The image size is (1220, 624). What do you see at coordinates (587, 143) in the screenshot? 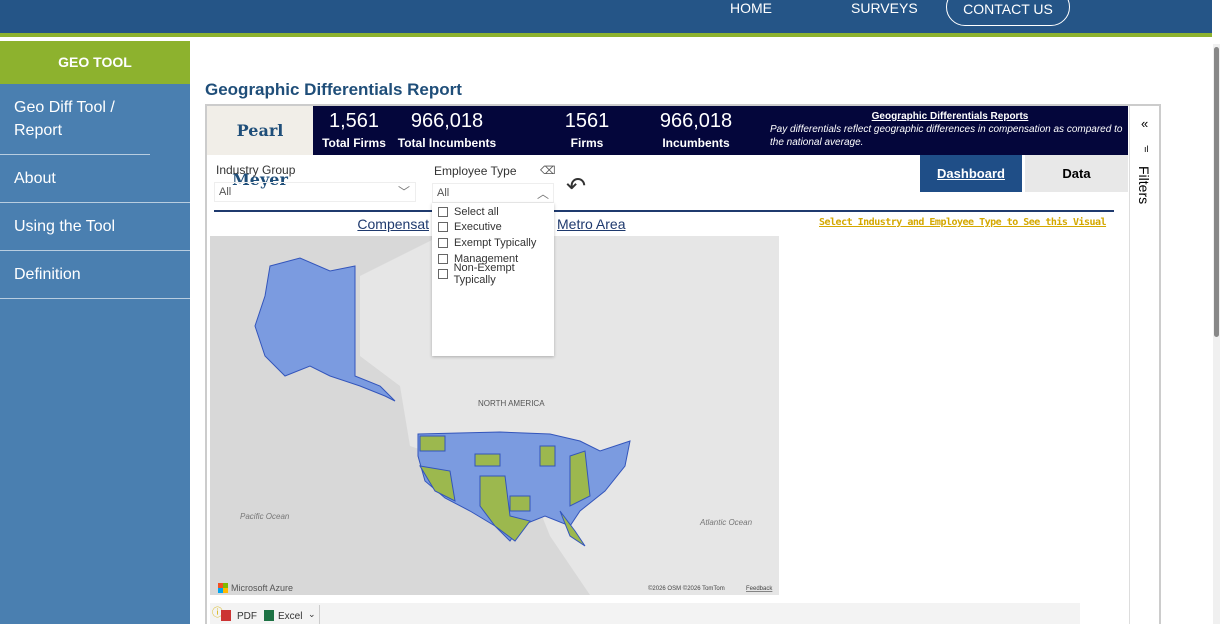
I see `kpi-label: Firms` at bounding box center [587, 143].